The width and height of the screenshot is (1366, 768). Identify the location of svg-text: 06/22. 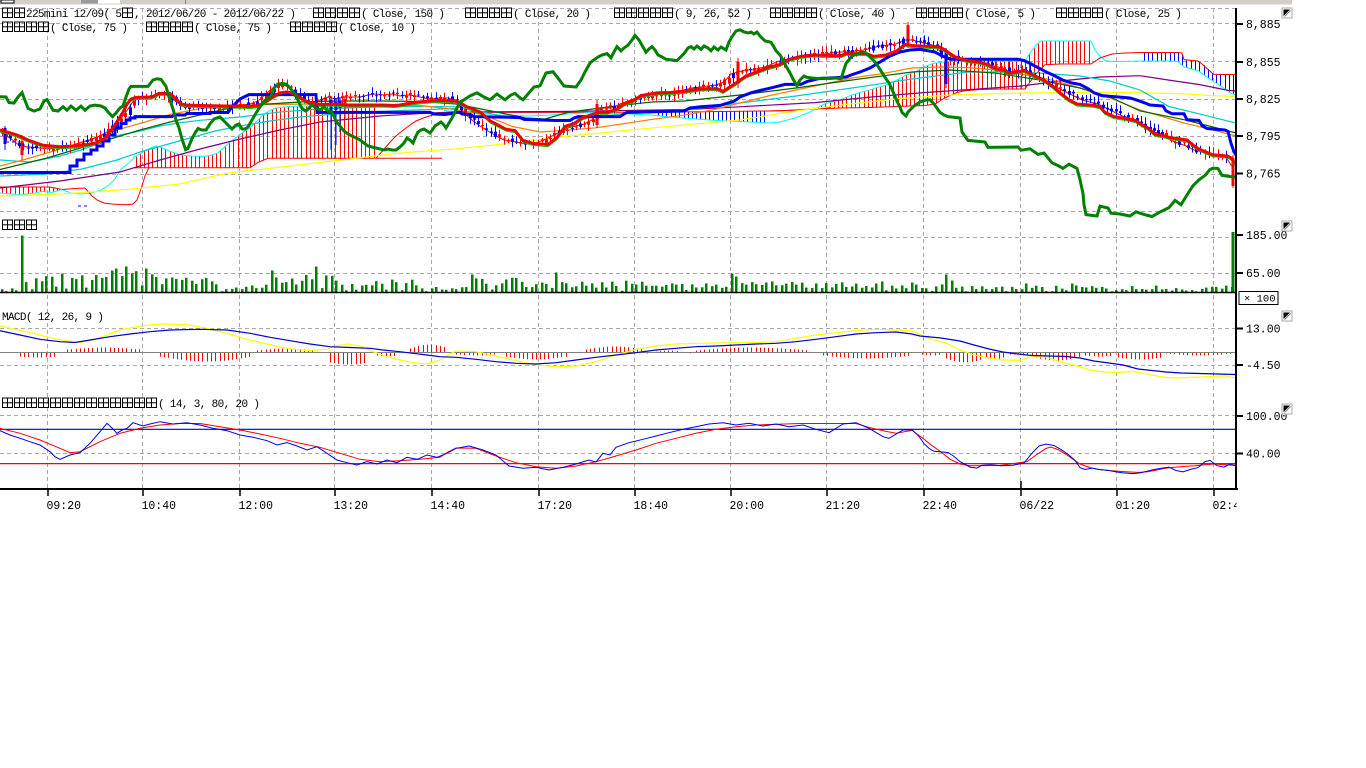
(1037, 506).